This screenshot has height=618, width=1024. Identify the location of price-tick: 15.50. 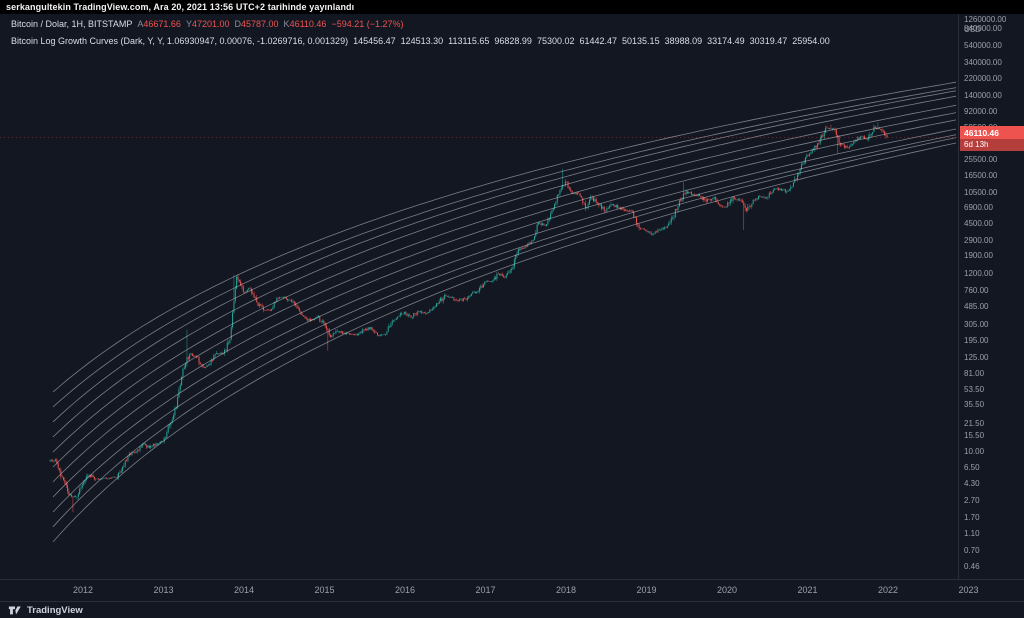
(974, 435).